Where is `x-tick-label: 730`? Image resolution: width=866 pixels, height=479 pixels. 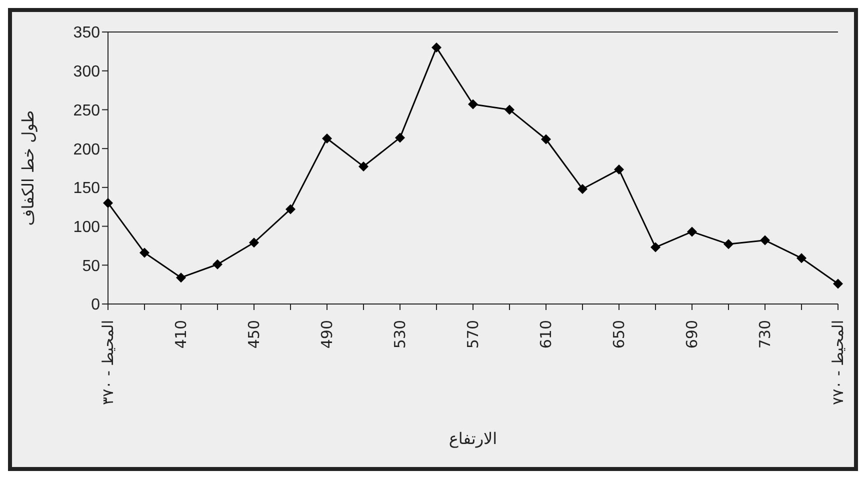
x-tick-label: 730 is located at coordinates (765, 334).